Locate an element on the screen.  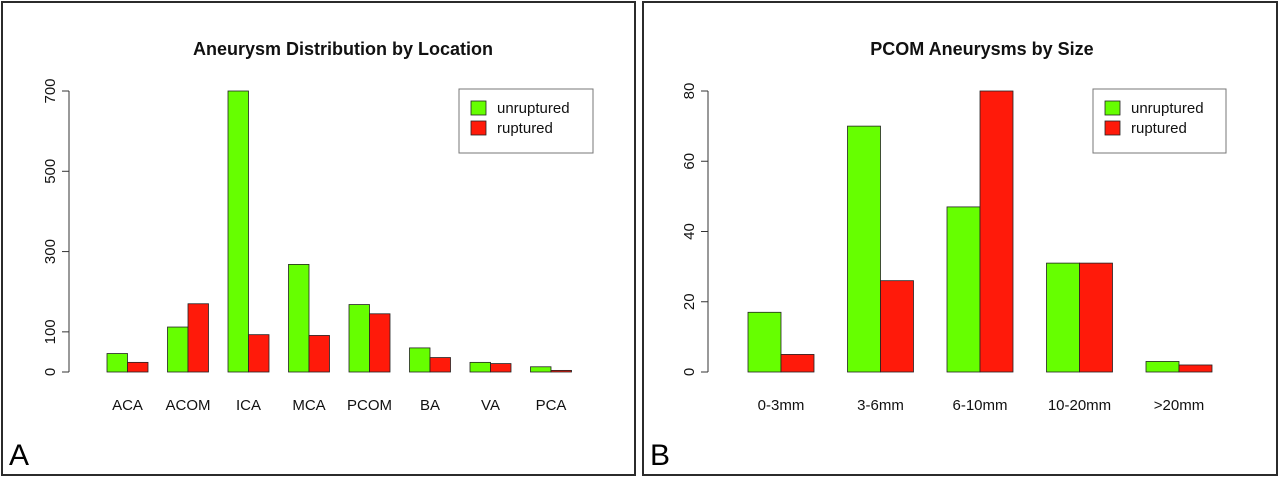
category-label: BA is located at coordinates (430, 405).